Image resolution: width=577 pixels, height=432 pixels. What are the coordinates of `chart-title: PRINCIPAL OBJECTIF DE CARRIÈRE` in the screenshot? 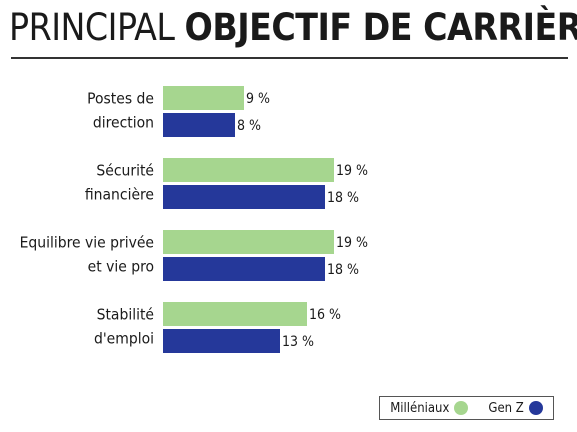 It's located at (293, 28).